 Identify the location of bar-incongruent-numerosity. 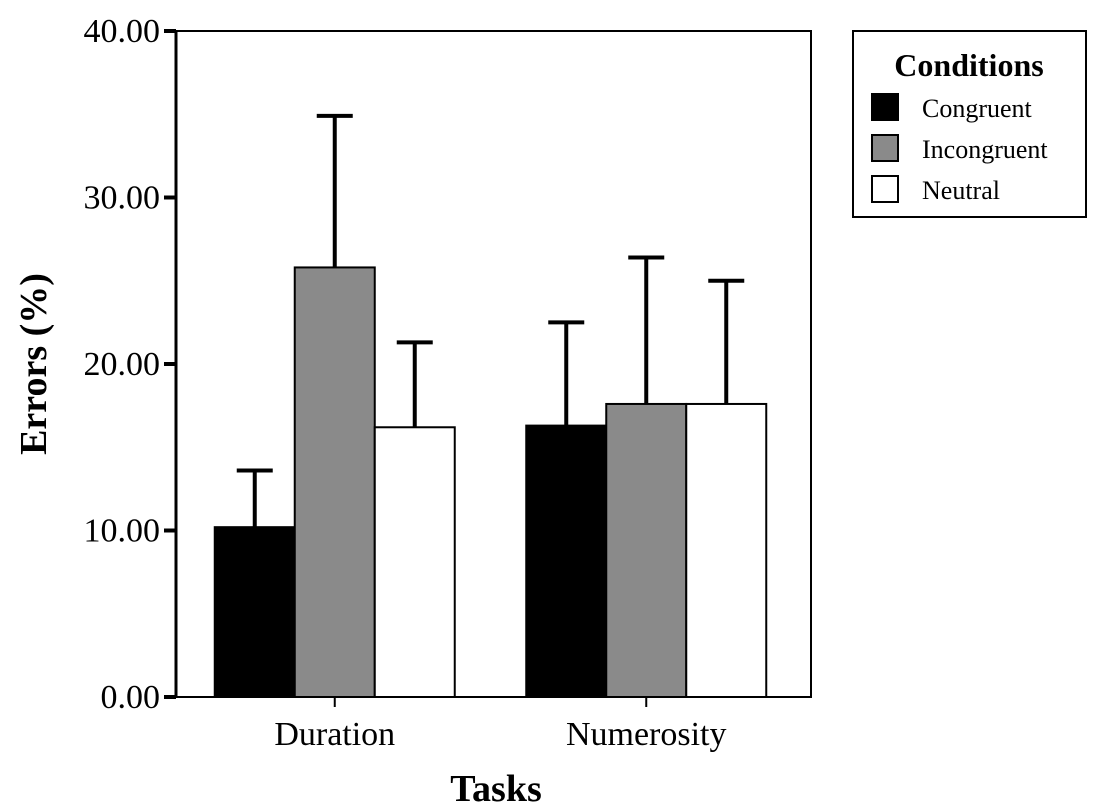
(646, 550).